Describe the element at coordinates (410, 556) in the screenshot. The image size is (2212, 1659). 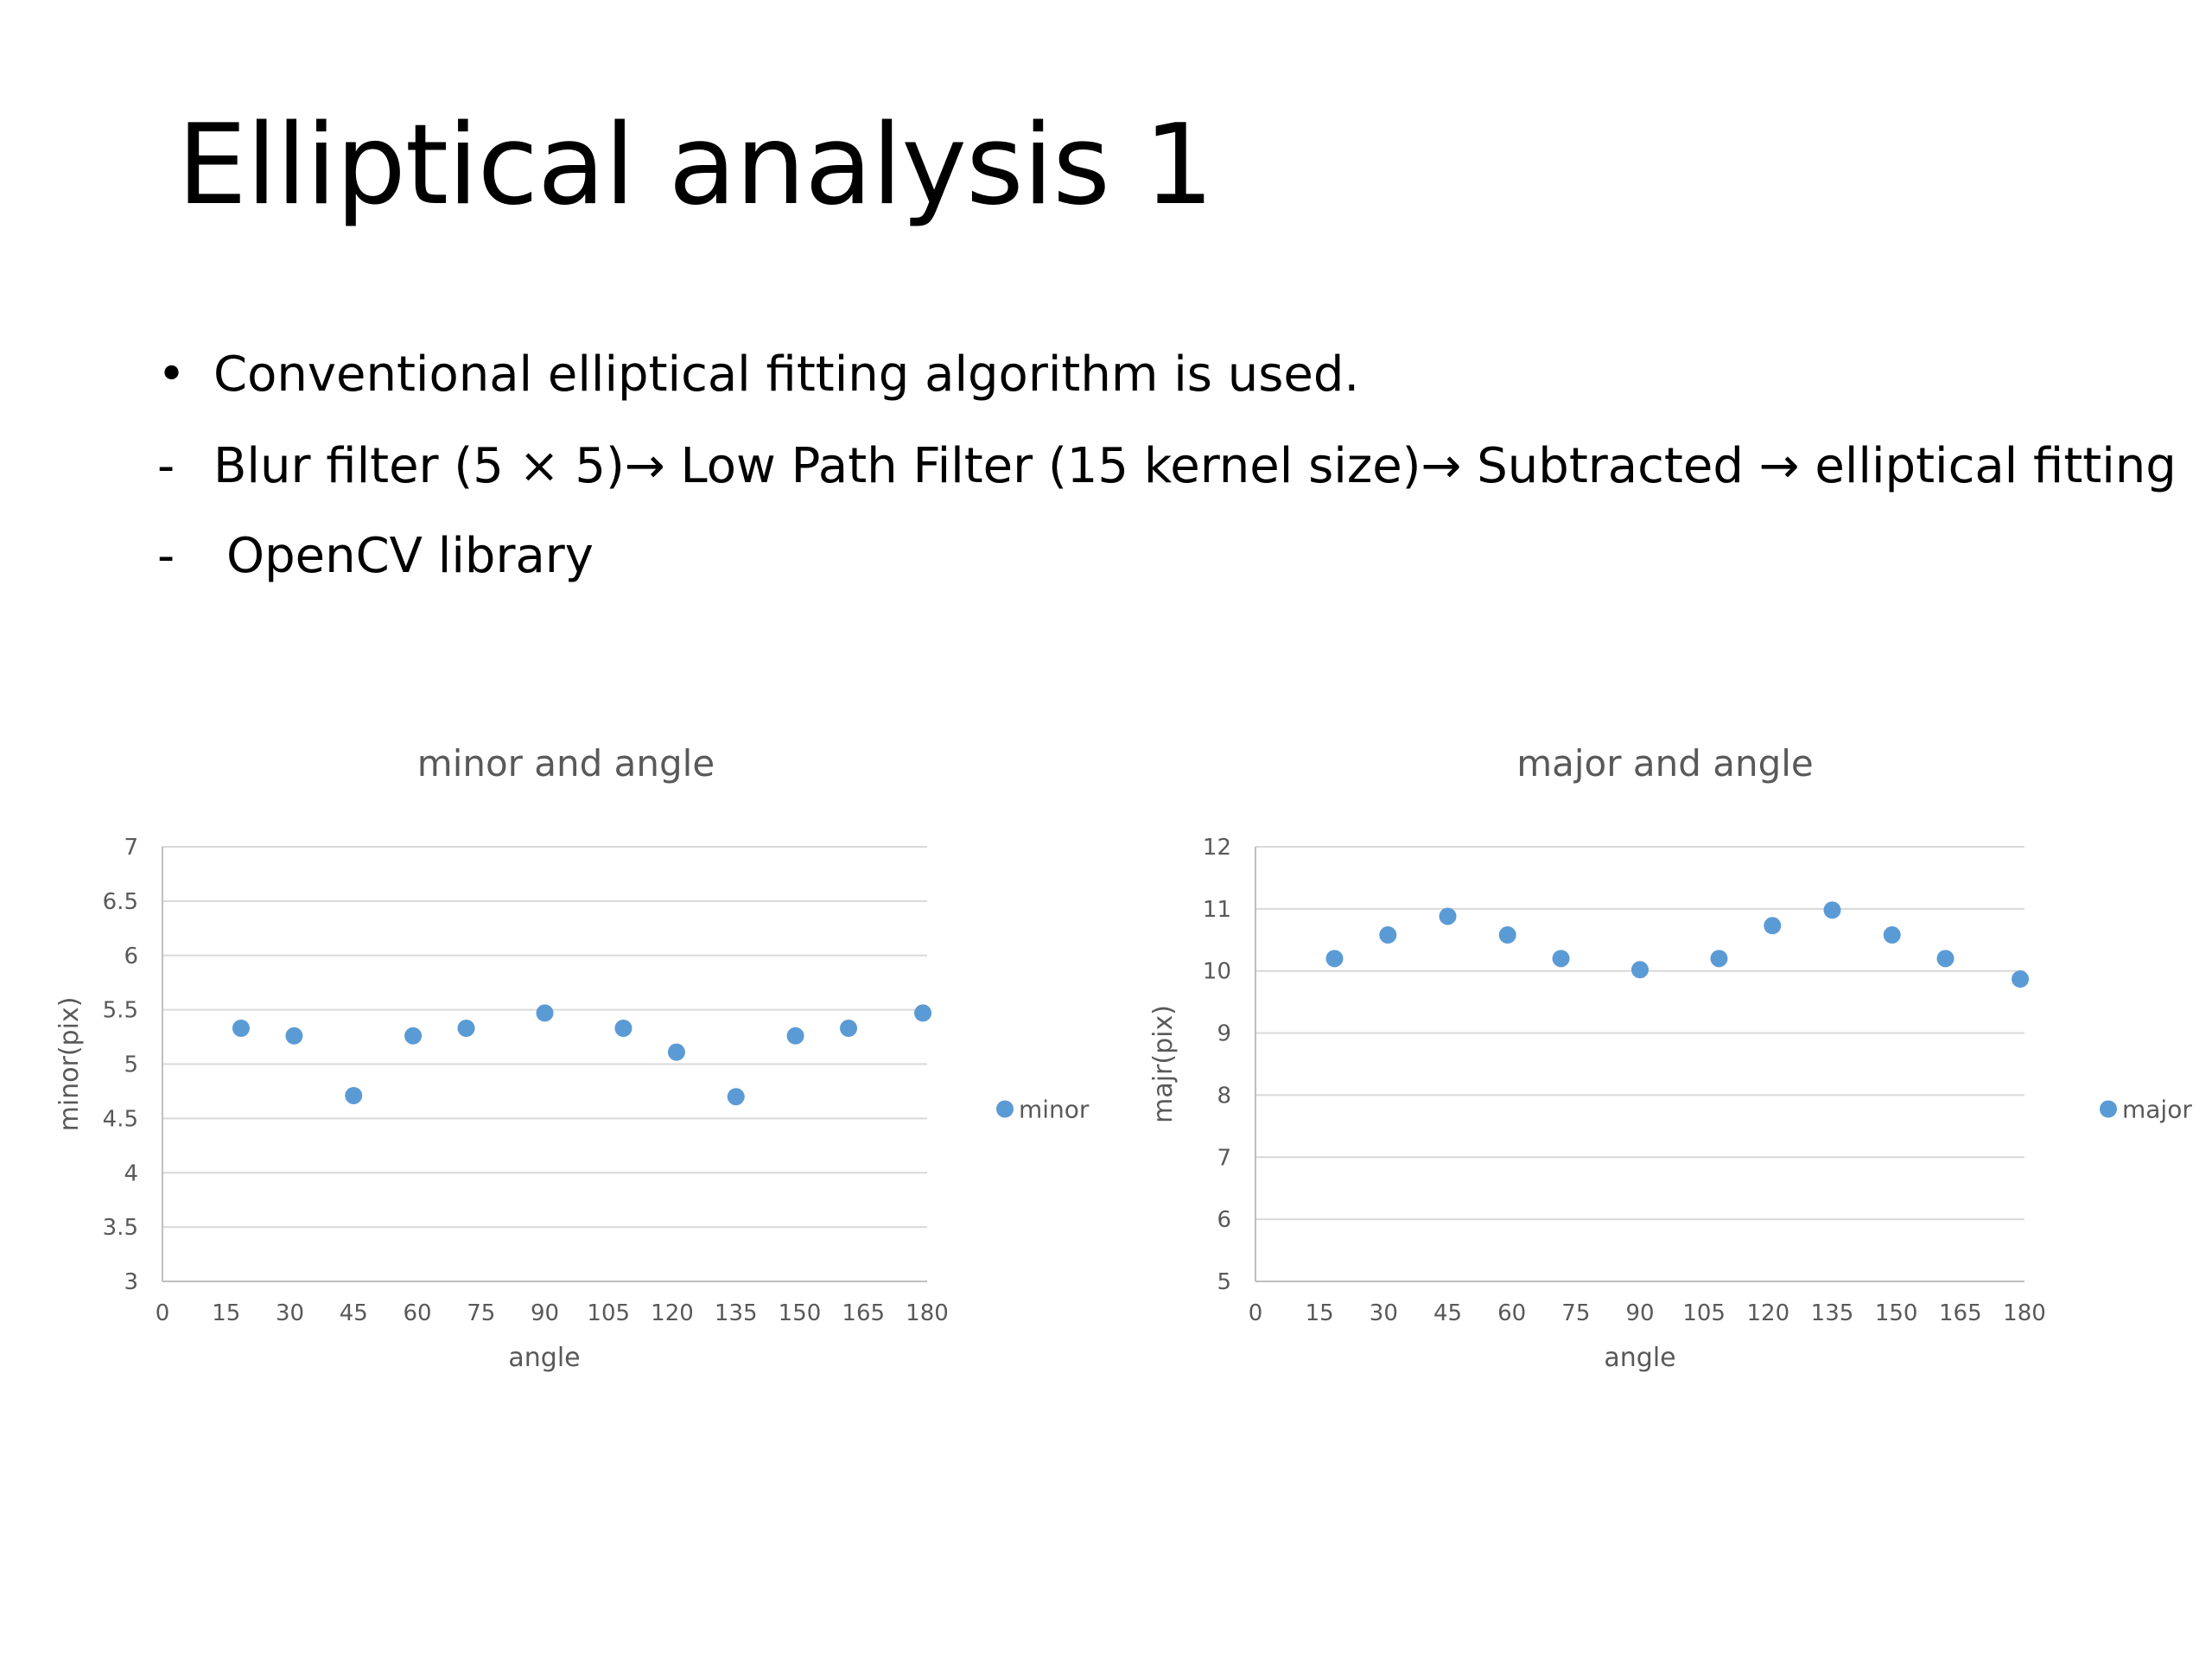
I see `bullet-text: OpenCV library` at that location.